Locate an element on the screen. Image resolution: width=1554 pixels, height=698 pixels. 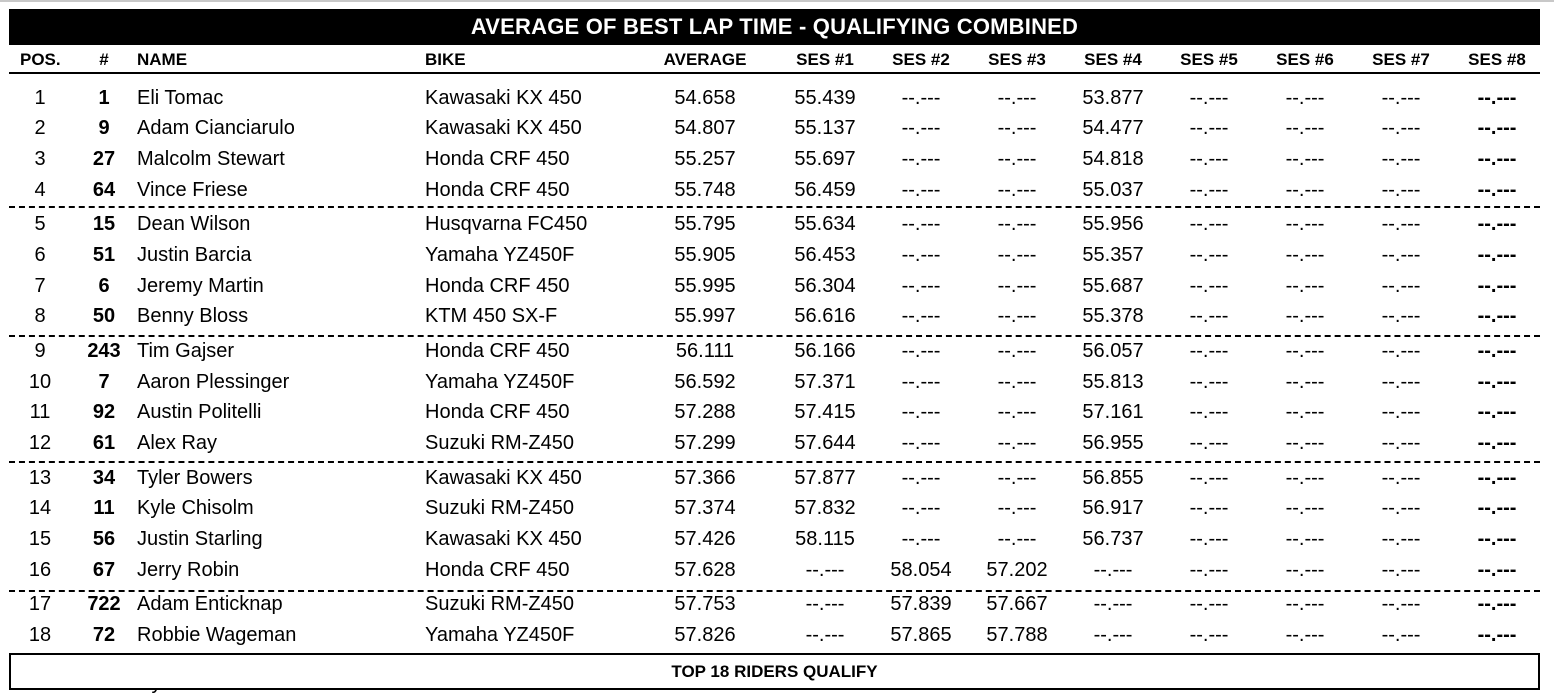
header-average: AVERAGE is located at coordinates (705, 59).